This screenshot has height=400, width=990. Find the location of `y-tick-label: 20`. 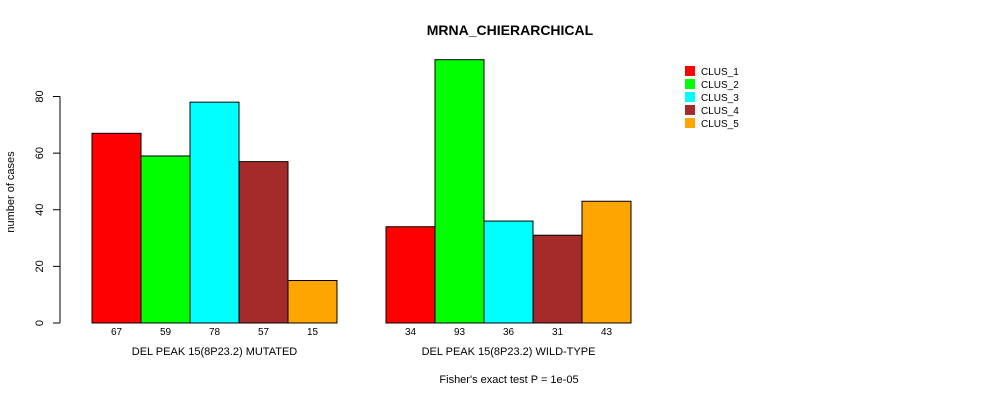

y-tick-label: 20 is located at coordinates (40, 266).